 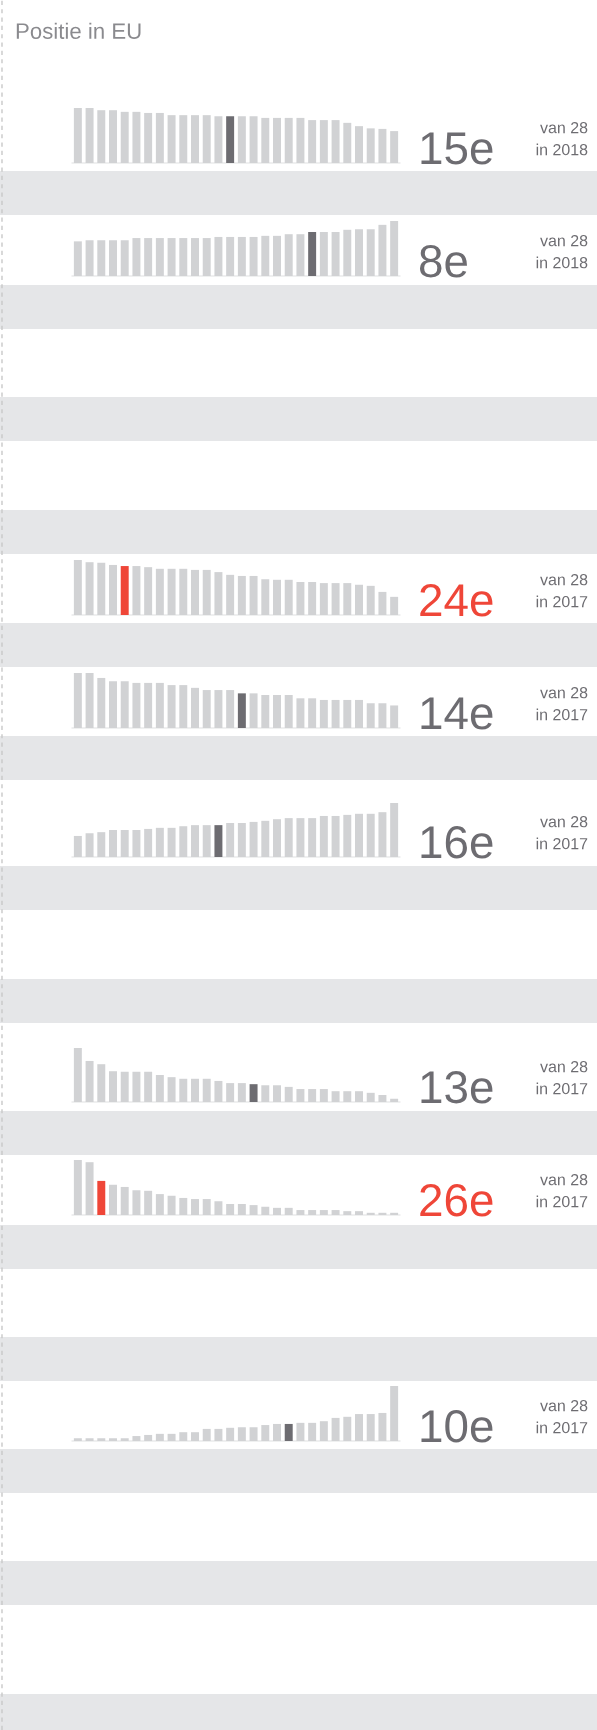 What do you see at coordinates (456, 600) in the screenshot?
I see `text: 24e` at bounding box center [456, 600].